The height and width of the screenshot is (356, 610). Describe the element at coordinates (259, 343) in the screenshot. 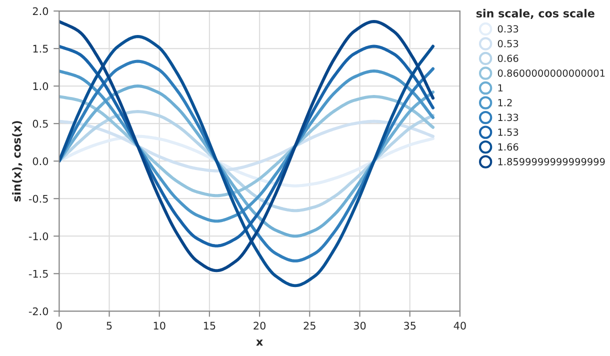

I see `x-axis-title: x` at that location.